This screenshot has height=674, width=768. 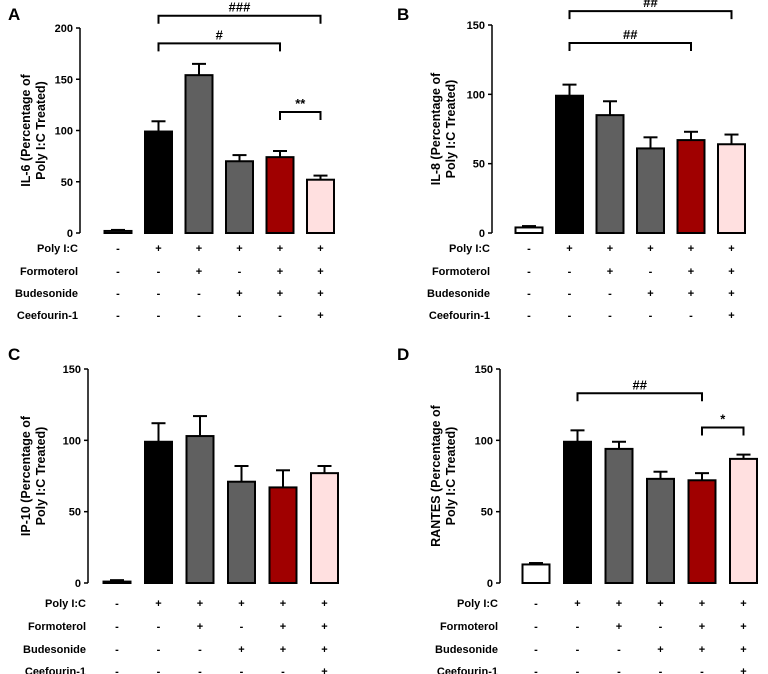 I want to click on treatment-label: Formoterol, so click(x=49, y=272).